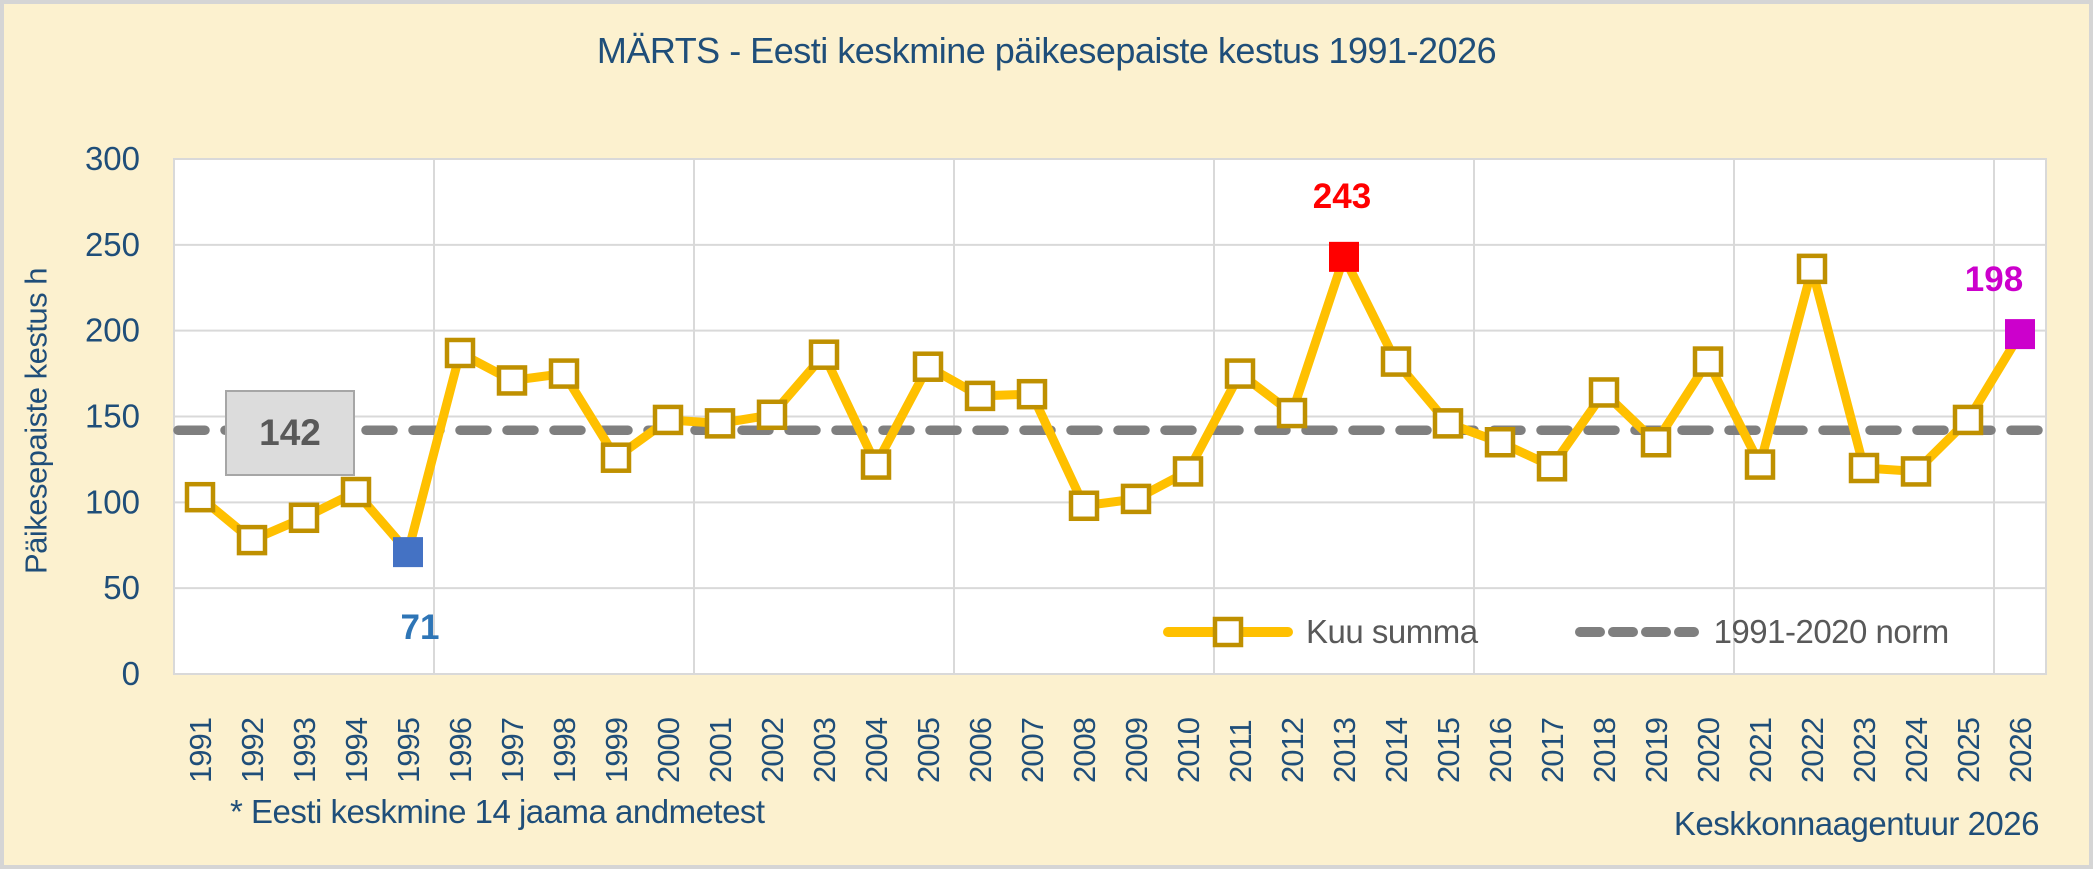  I want to click on x-tick-label: 2004, so click(876, 750).